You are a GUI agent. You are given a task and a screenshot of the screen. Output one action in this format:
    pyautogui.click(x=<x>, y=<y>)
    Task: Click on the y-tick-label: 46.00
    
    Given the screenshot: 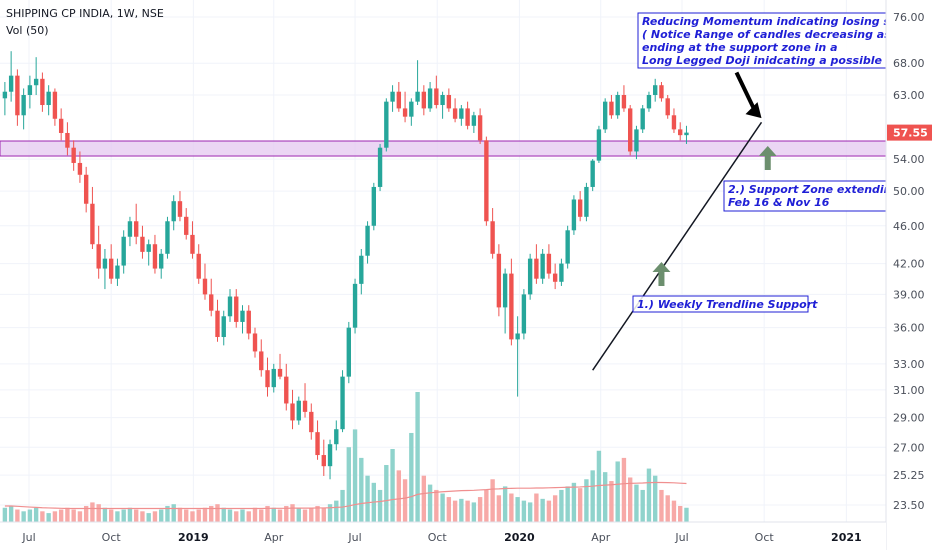 What is the action you would take?
    pyautogui.click(x=909, y=226)
    